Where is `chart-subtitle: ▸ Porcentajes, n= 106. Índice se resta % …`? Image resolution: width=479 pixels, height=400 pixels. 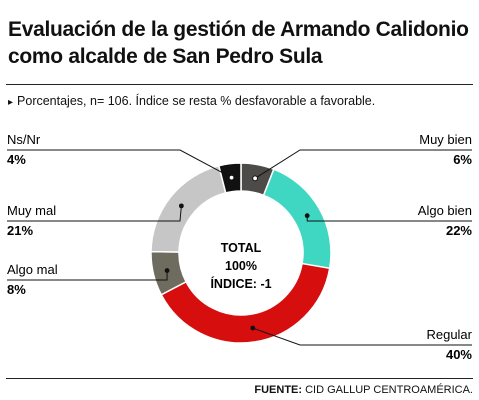 chart-subtitle: ▸ Porcentajes, n= 106. Índice se resta % … is located at coordinates (191, 101).